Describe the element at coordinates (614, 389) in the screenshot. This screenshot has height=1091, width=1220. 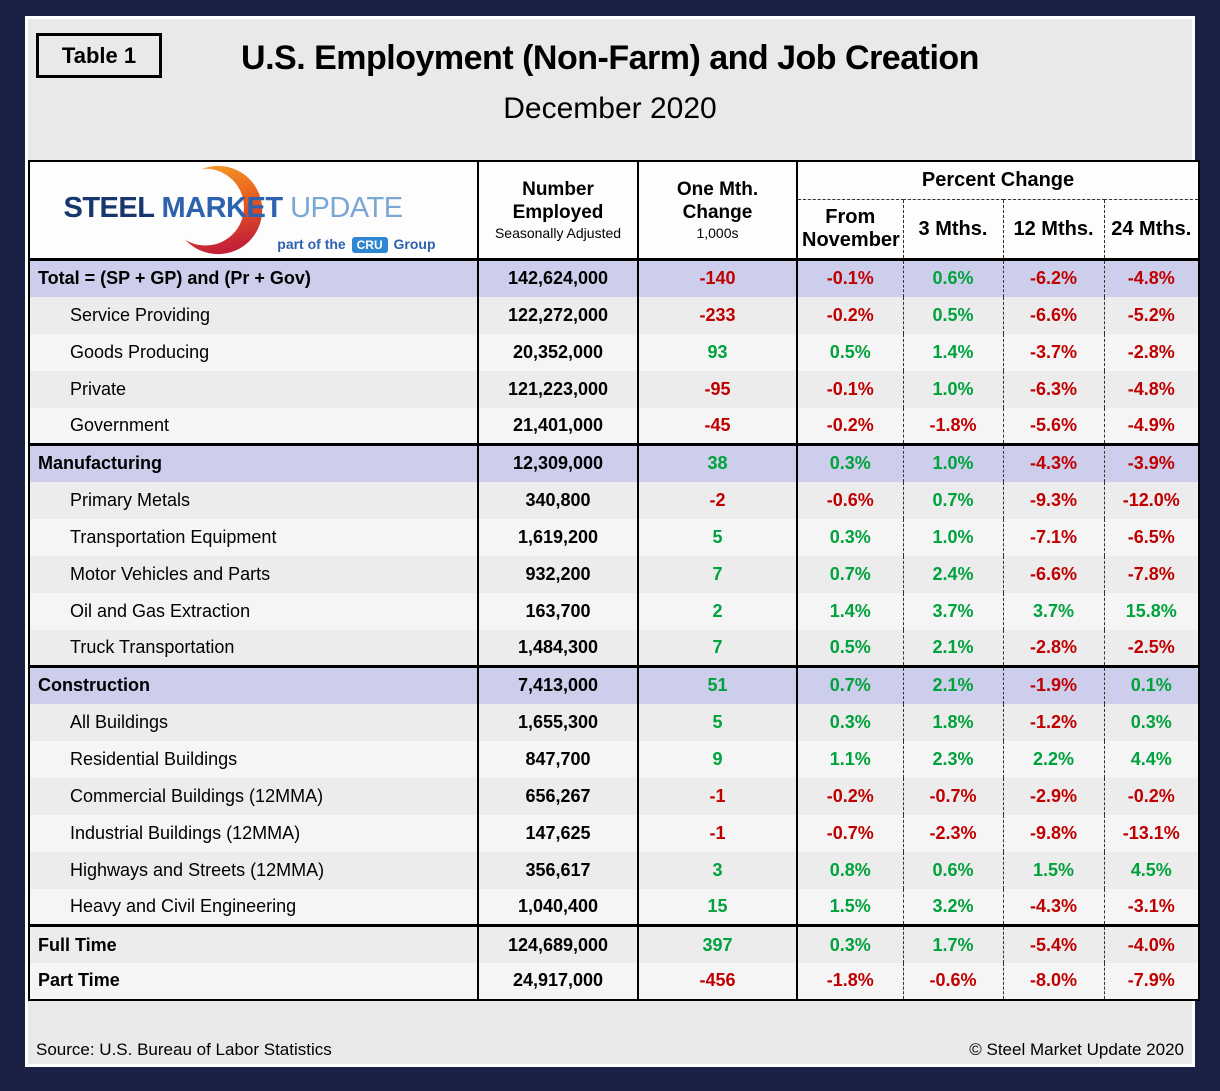
I see `table-row: Private 121,223,000 -95 -0.1% 1.0% -6.3% -4.8%` at that location.